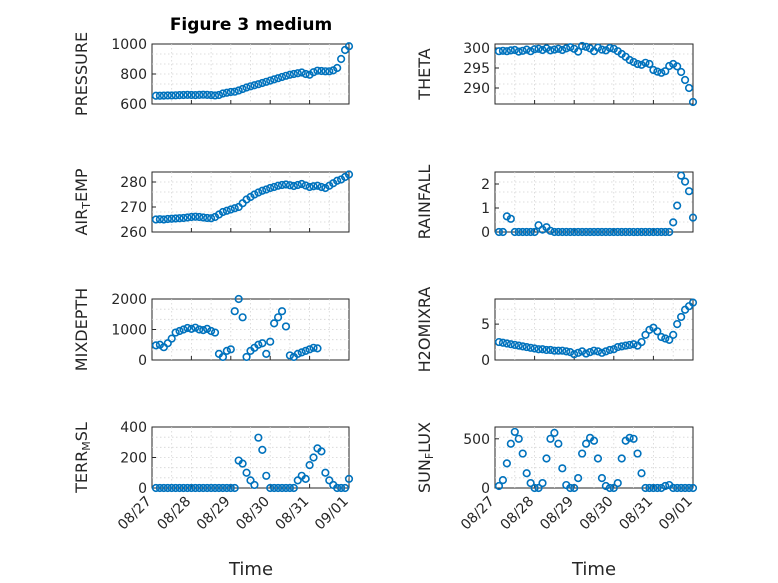 The width and height of the screenshot is (778, 583). Describe the element at coordinates (86, 206) in the screenshot. I see `y-axis-label-part: T` at that location.